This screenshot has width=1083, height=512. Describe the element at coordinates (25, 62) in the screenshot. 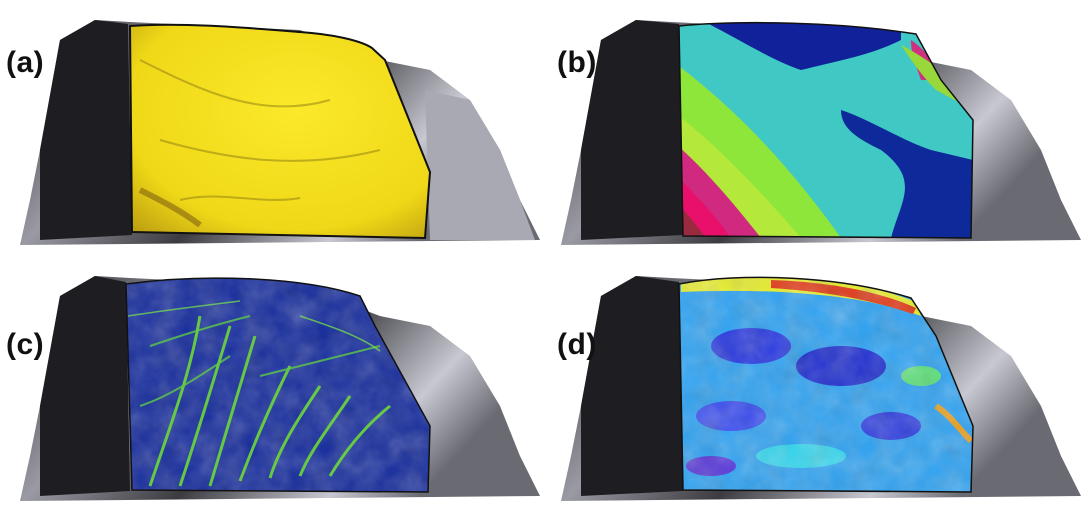

I see `panel-label: (a)` at that location.